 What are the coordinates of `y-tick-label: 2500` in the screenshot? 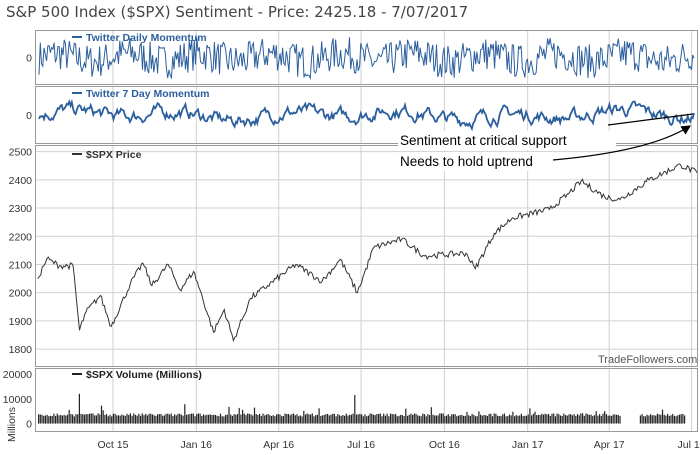 It's located at (21, 153).